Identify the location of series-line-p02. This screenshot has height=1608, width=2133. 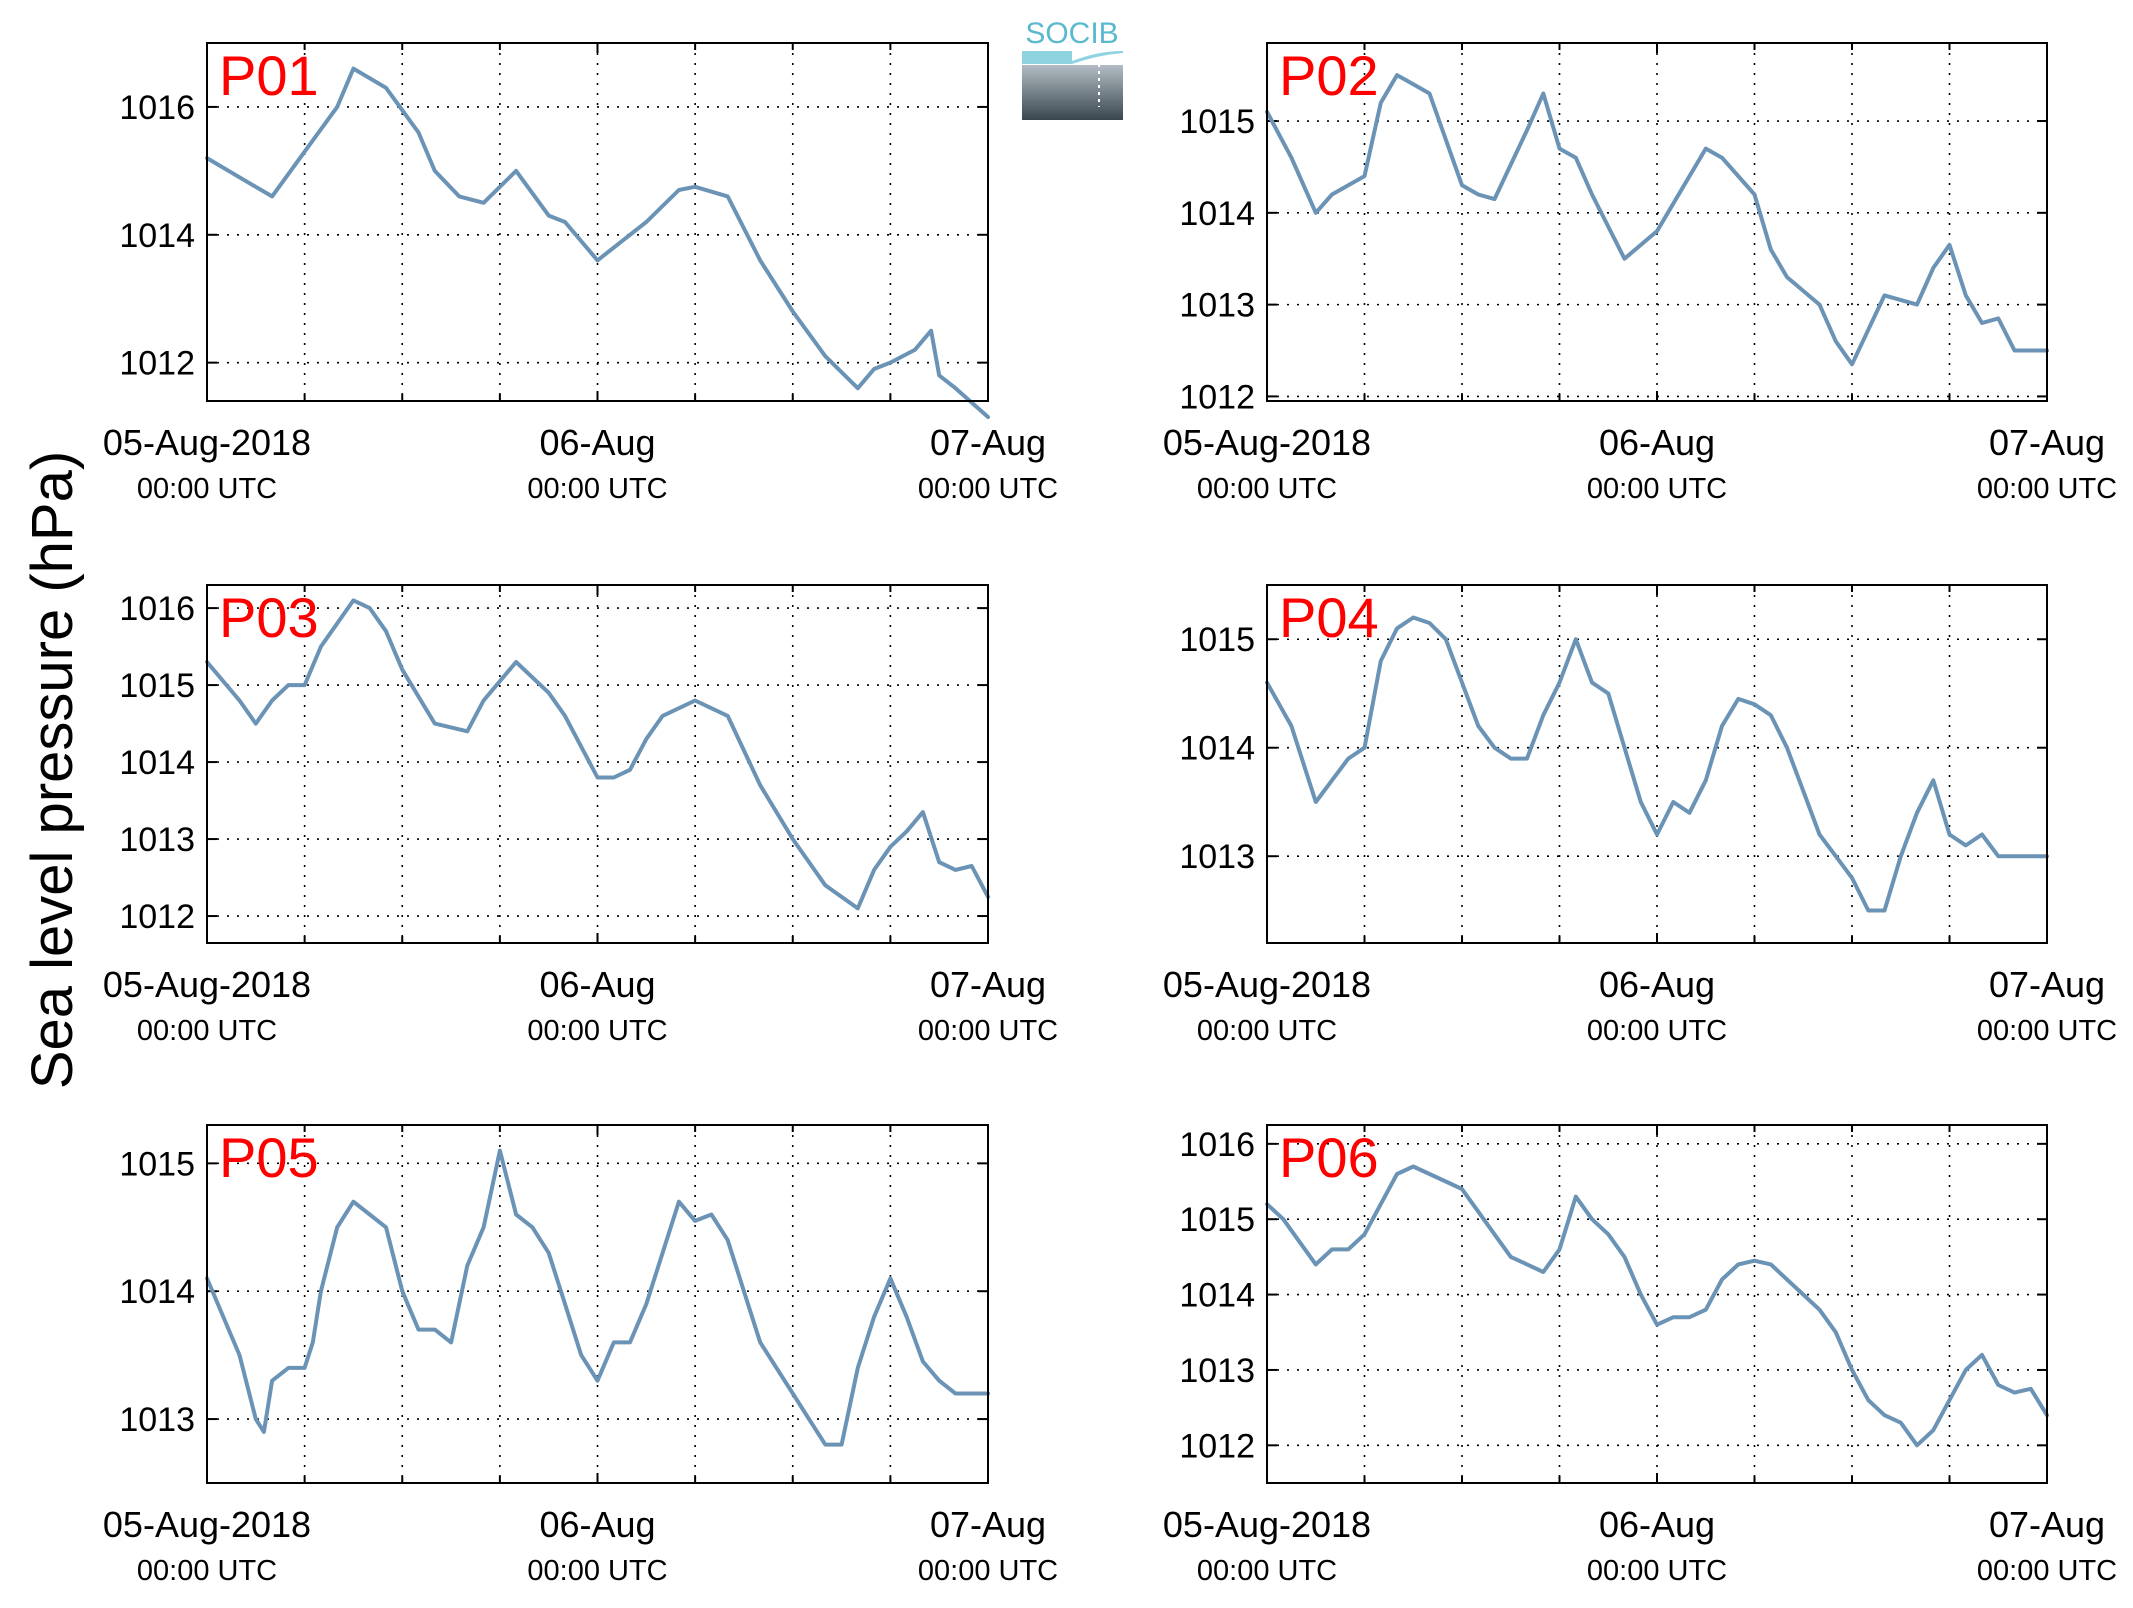
(1657, 220).